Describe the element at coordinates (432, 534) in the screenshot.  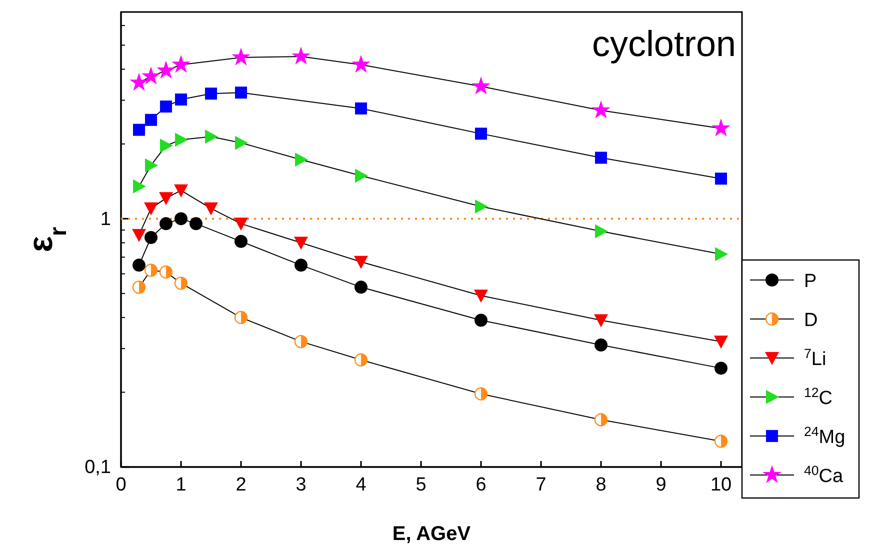
I see `x-axis-title: E, AGeV` at that location.